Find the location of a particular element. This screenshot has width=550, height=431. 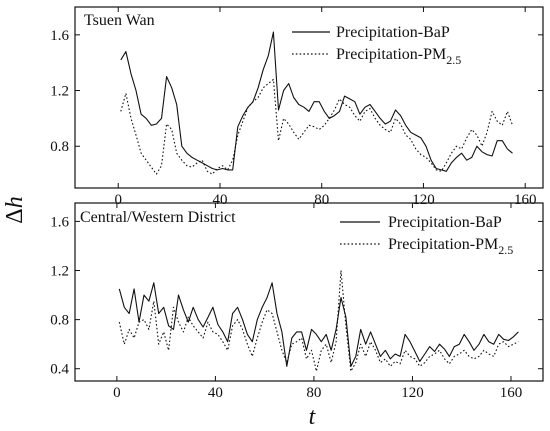

panel-title-bottom: Central/Western District is located at coordinates (158, 217).